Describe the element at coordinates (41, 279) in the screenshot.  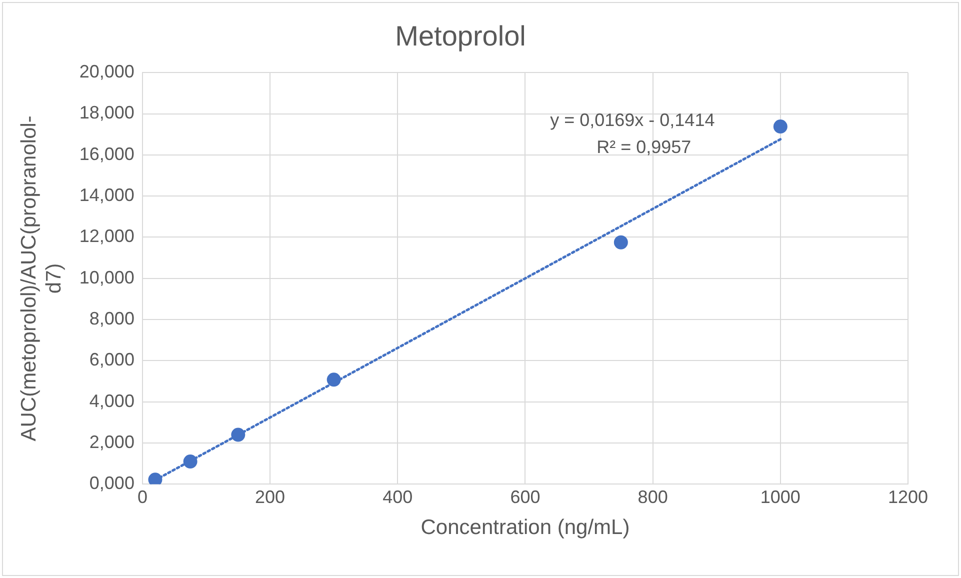
I see `y-axis-title: AUC(metoprolol)/AUC(propranolol-d7)` at that location.